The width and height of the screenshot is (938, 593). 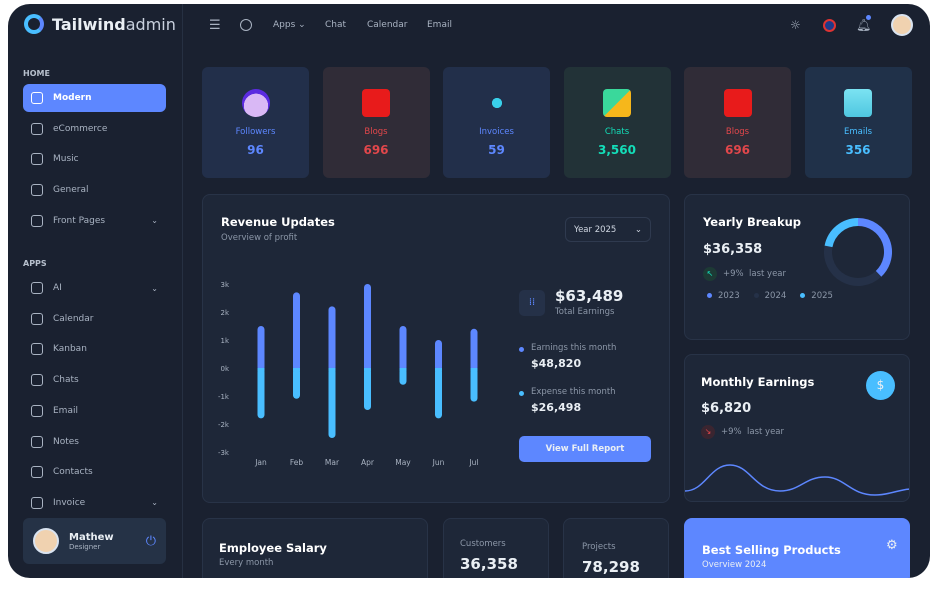 What do you see at coordinates (94, 190) in the screenshot?
I see `sidebar-item-general: General` at bounding box center [94, 190].